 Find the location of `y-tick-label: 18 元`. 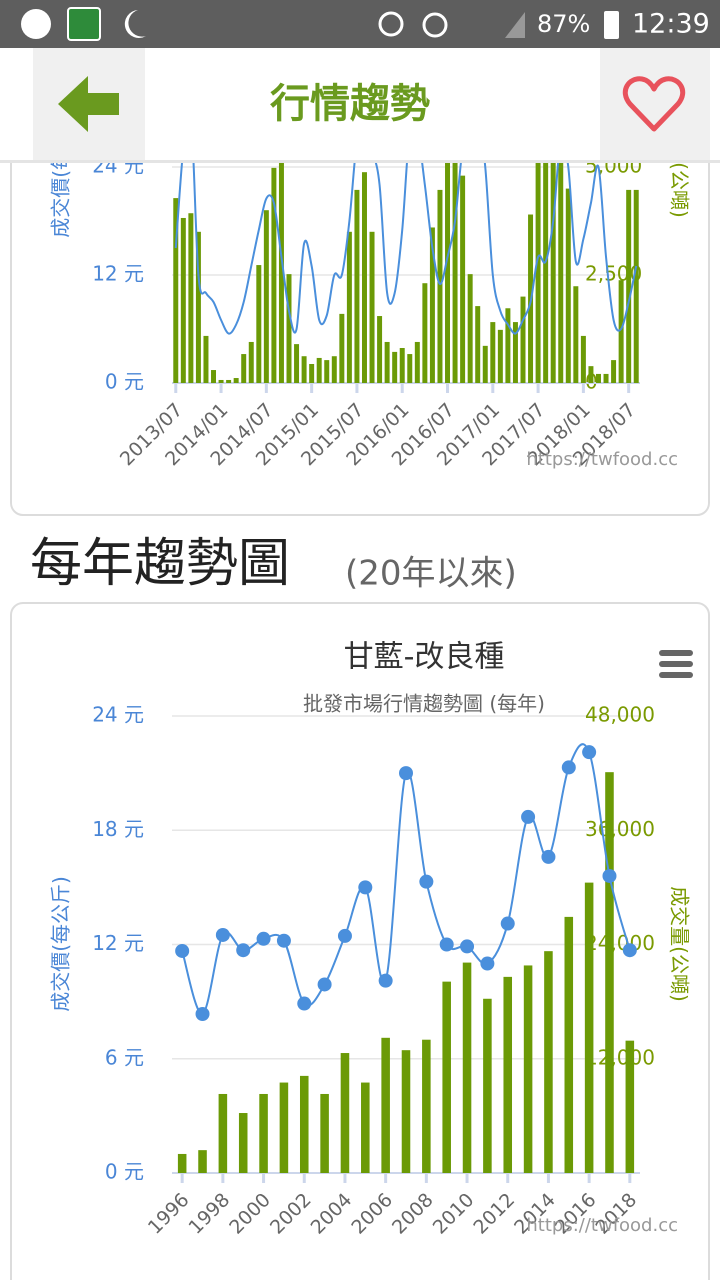

y-tick-label: 18 元 is located at coordinates (118, 829).